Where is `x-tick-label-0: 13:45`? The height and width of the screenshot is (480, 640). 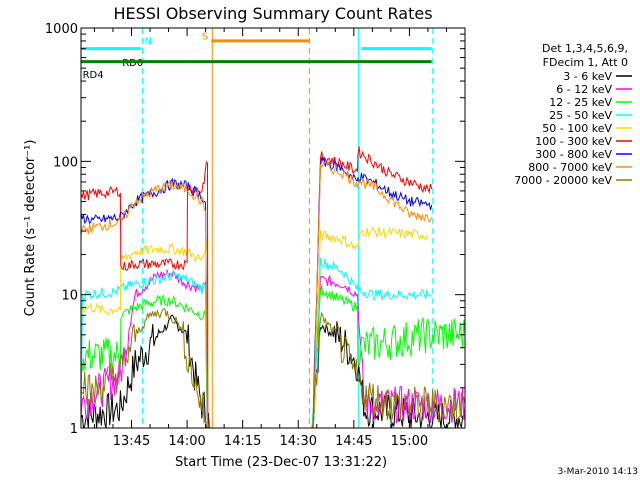
x-tick-label-0: 13:45 is located at coordinates (131, 441).